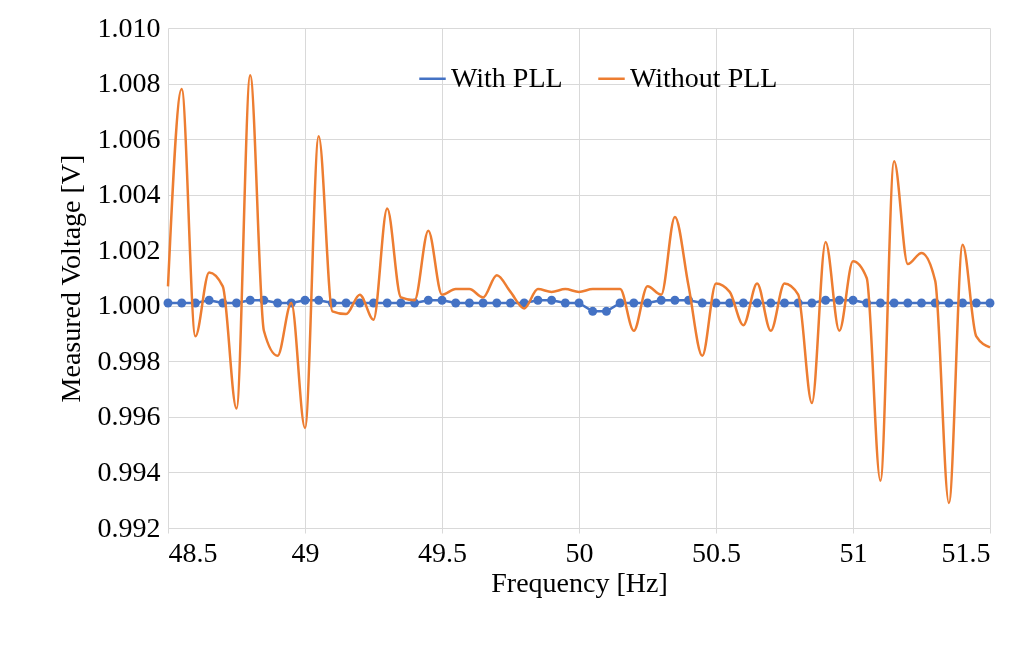  What do you see at coordinates (507, 77) in the screenshot?
I see `legend-label: With PLL` at bounding box center [507, 77].